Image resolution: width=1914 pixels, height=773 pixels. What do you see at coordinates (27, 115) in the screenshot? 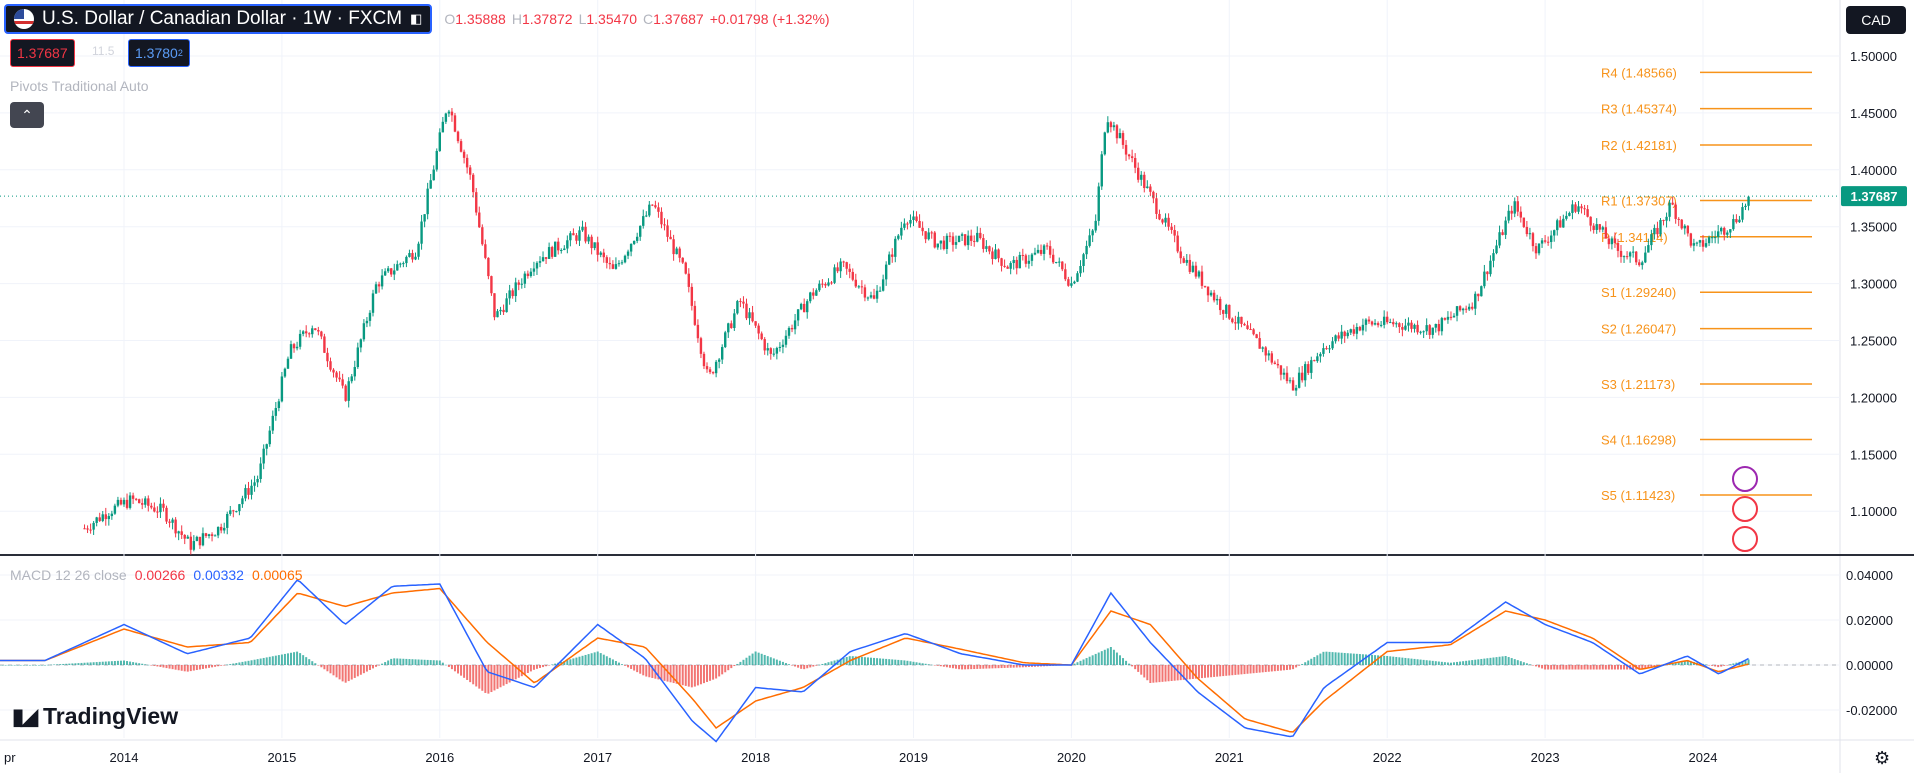
I see `collapse-chevron-up-icon: ⌃` at bounding box center [27, 115].